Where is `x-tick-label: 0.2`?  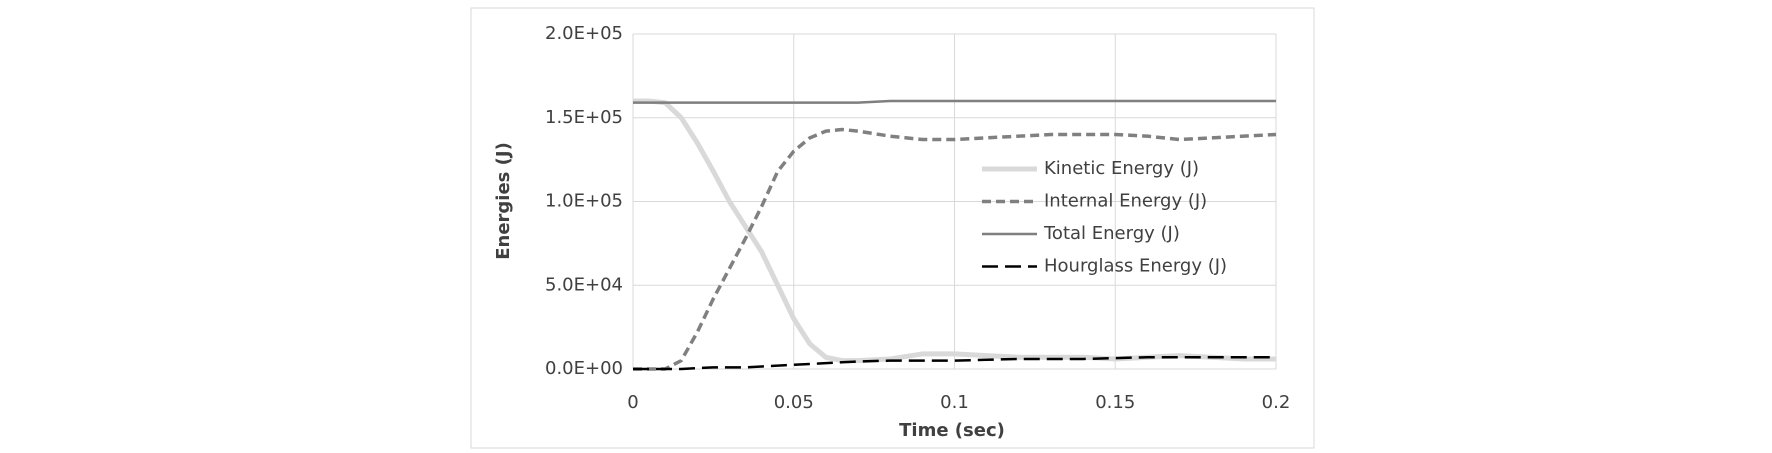
x-tick-label: 0.2 is located at coordinates (1276, 402).